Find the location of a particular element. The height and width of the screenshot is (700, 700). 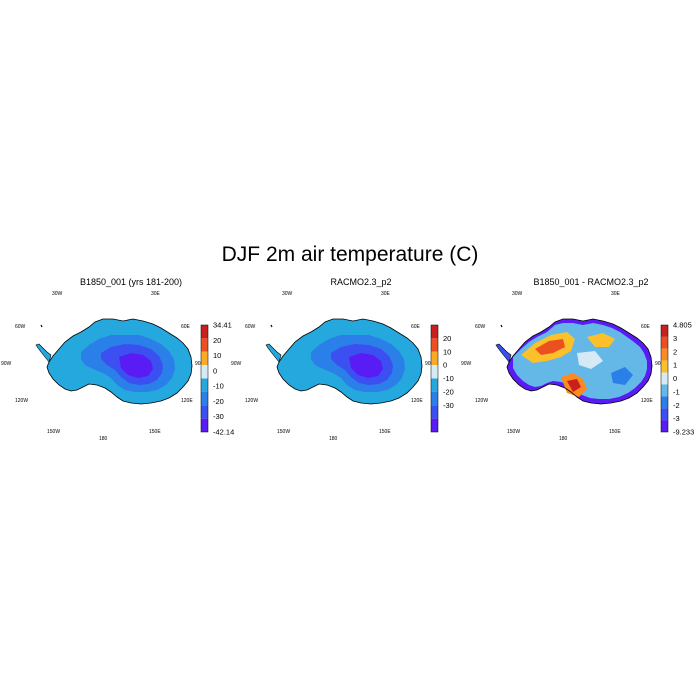

figure-title: DJF 2m air temperature (C) is located at coordinates (350, 254).